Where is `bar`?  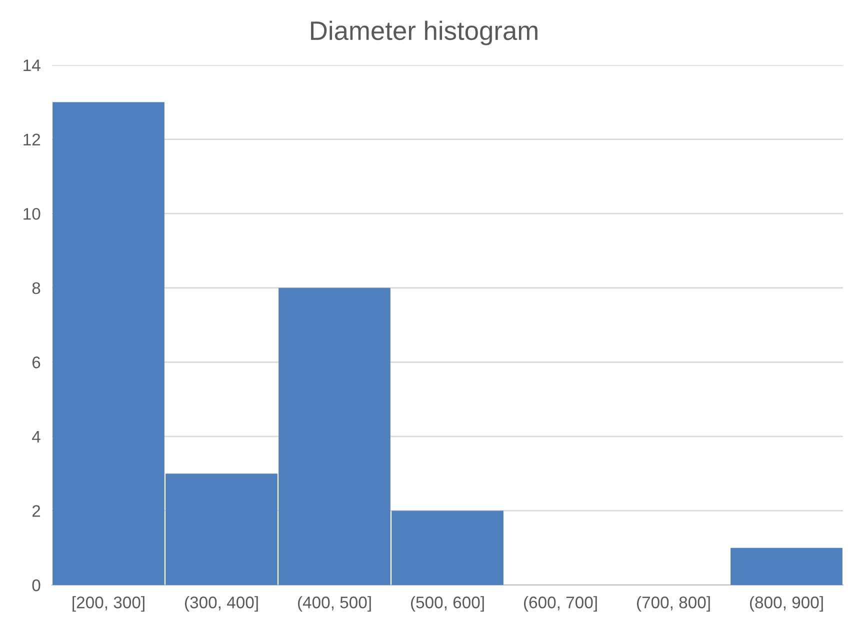 bar is located at coordinates (786, 566).